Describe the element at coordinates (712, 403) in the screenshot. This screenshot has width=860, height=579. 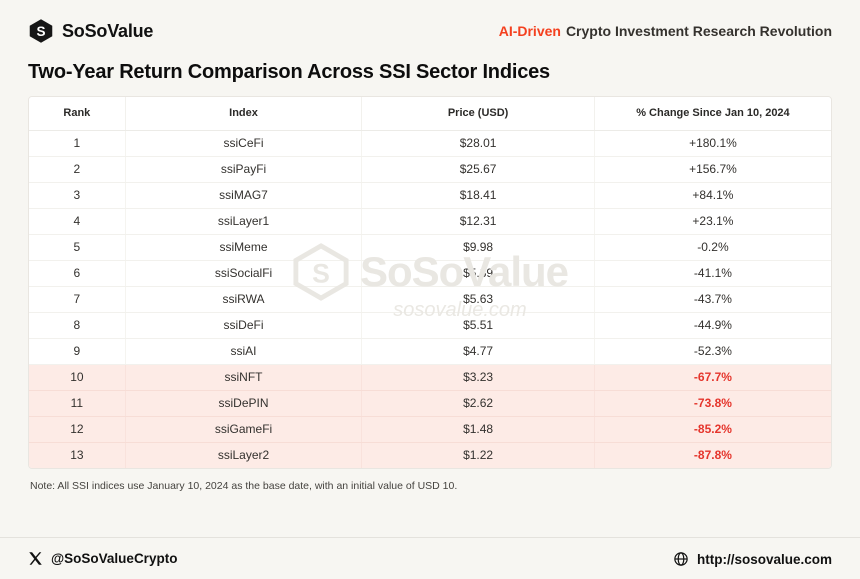
I see `cell-change: -73.8%` at that location.